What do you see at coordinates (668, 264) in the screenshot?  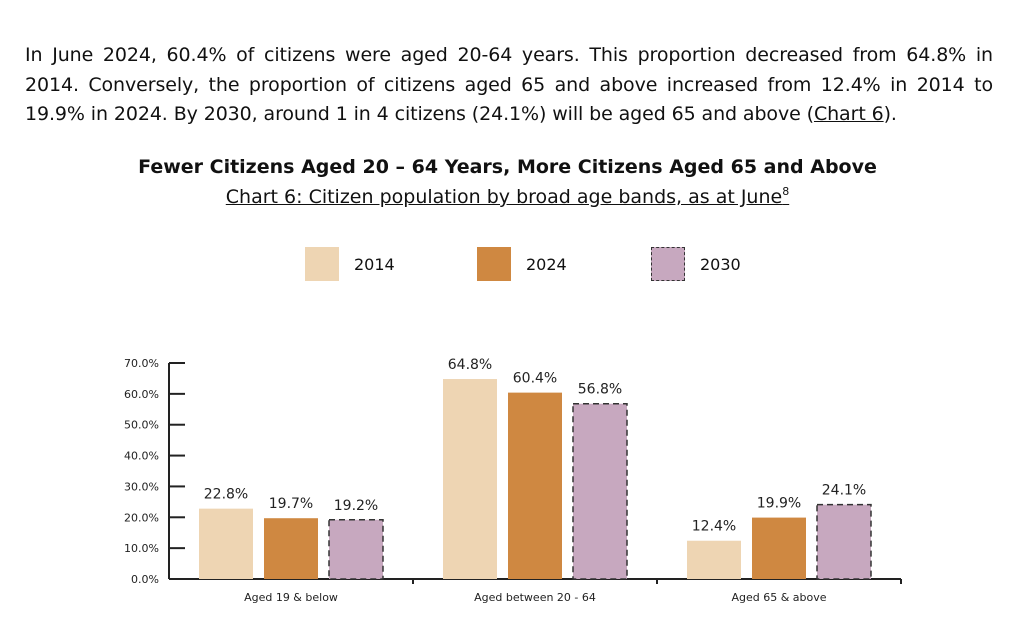 I see `legend-swatch-2030` at bounding box center [668, 264].